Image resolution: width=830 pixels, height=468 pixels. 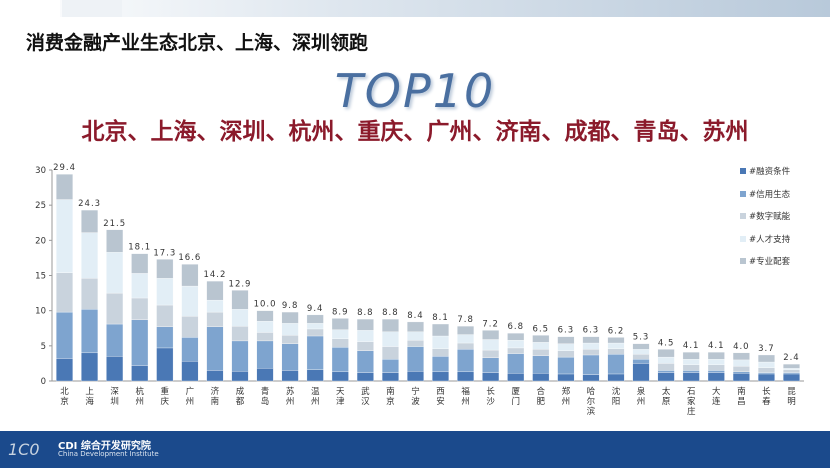 I want to click on x-category-label: 南, so click(x=215, y=401).